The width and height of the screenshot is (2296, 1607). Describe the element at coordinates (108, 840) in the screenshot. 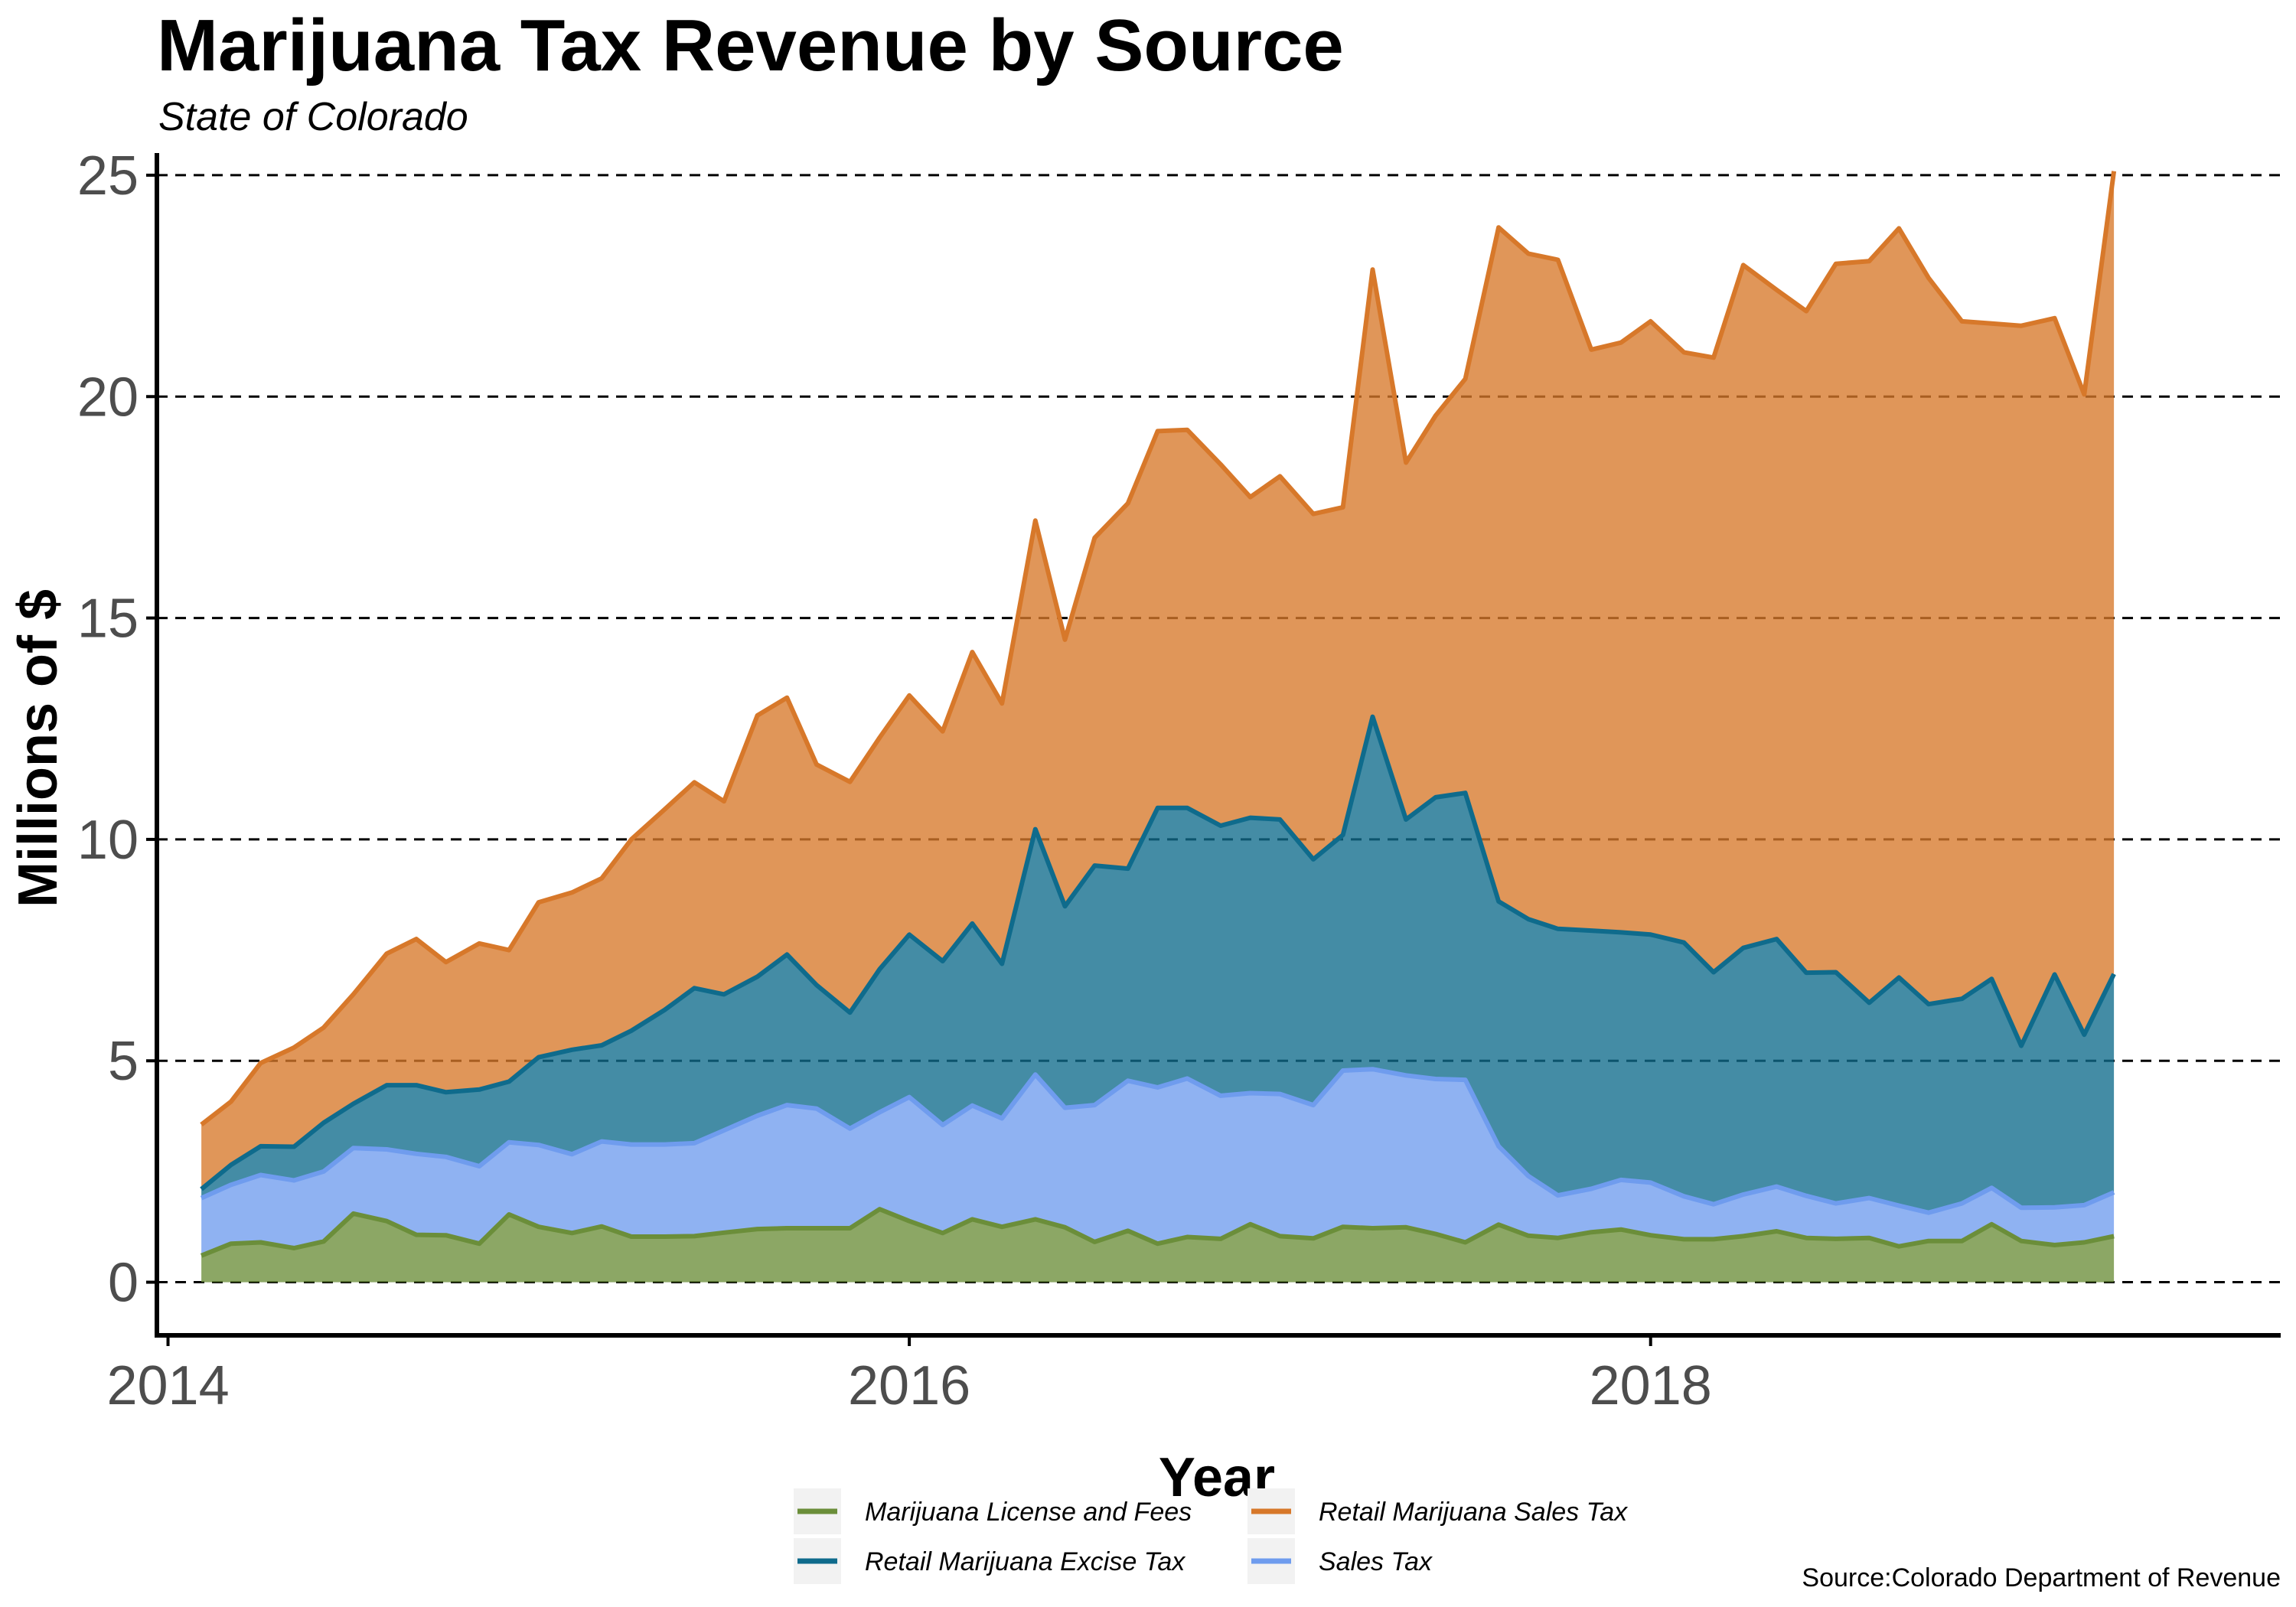

I see `y-tick-label: 10` at that location.